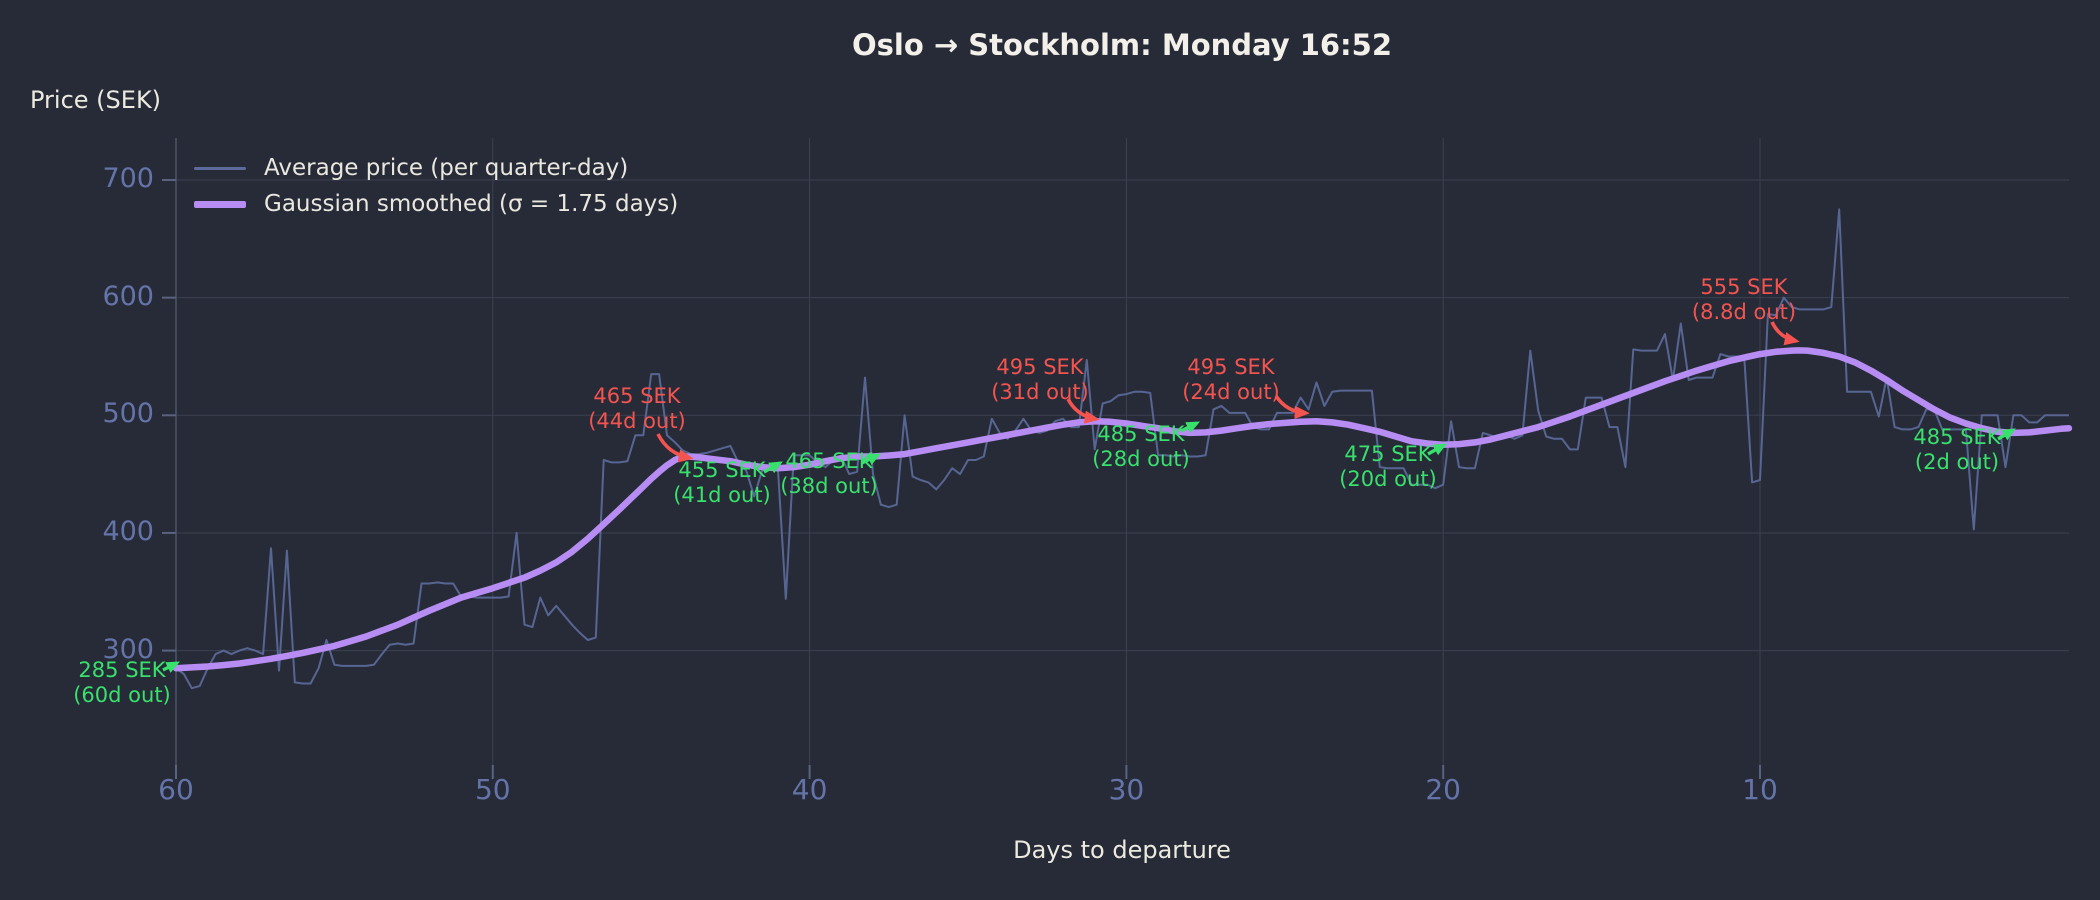 The height and width of the screenshot is (900, 2100). I want to click on local-min-annotation-28d-out: 485 SEK (28d out), so click(1141, 447).